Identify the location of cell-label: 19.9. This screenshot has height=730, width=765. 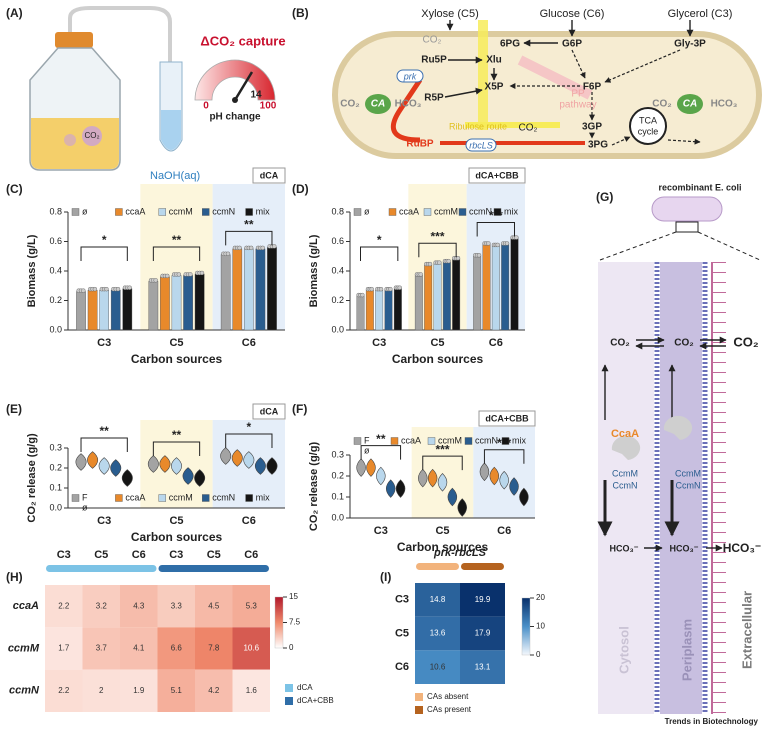
(483, 599).